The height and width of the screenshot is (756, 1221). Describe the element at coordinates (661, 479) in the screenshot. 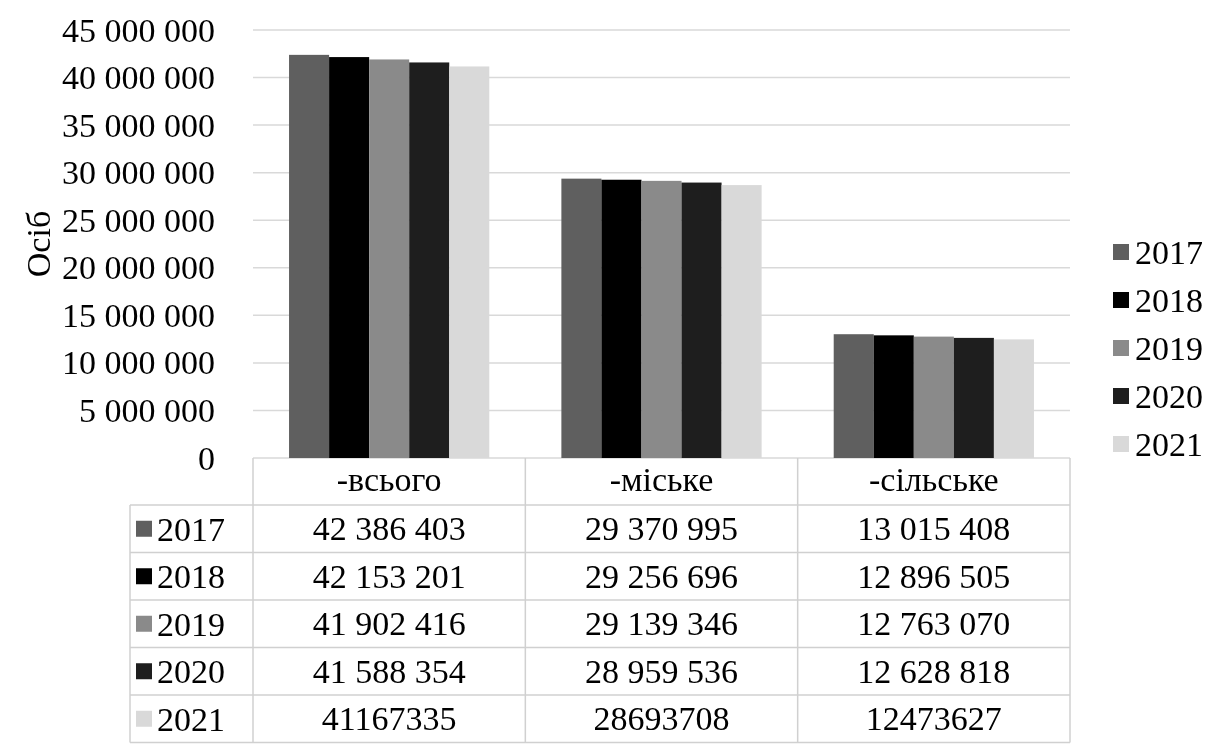

I see `x-tick-label: -міське` at that location.